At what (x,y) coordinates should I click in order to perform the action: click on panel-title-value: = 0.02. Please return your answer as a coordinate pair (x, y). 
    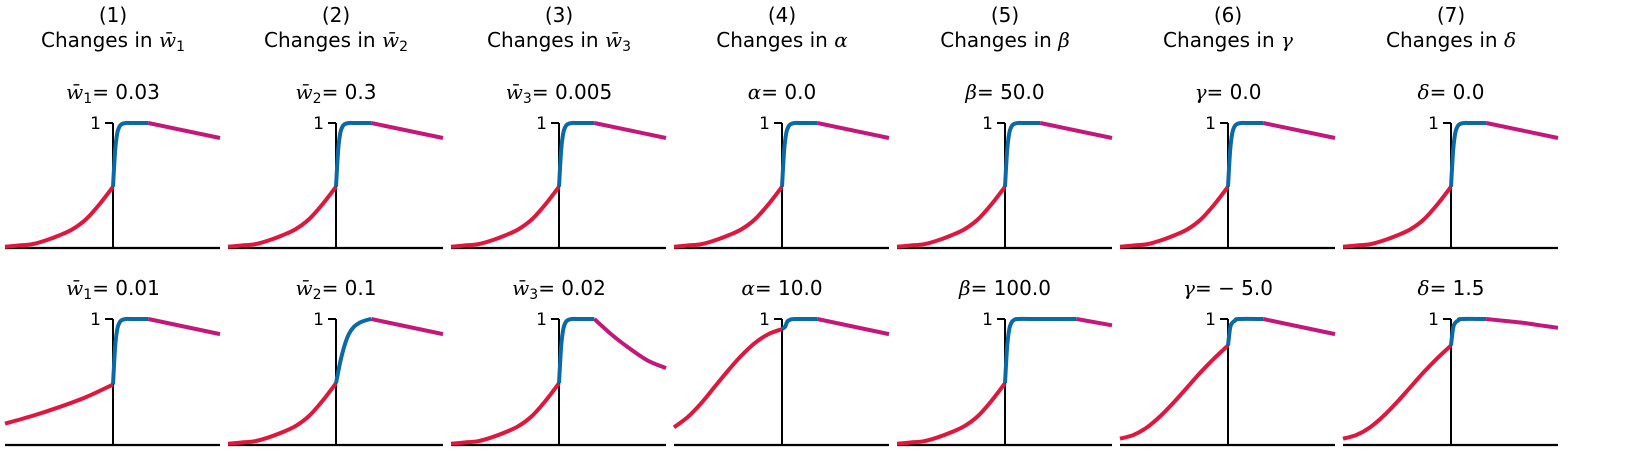
    Looking at the image, I should click on (572, 288).